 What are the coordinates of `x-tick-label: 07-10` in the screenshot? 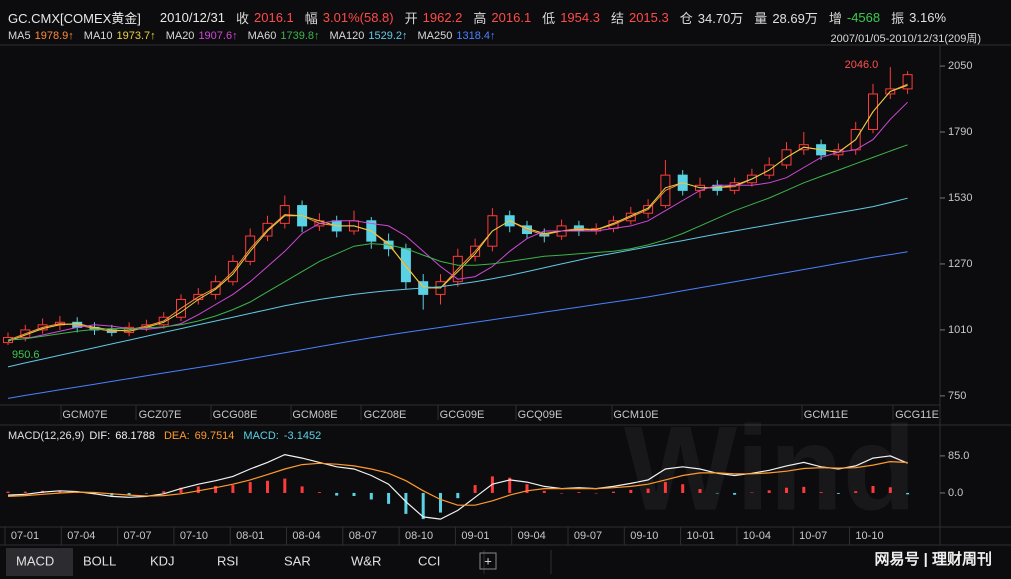 It's located at (194, 536).